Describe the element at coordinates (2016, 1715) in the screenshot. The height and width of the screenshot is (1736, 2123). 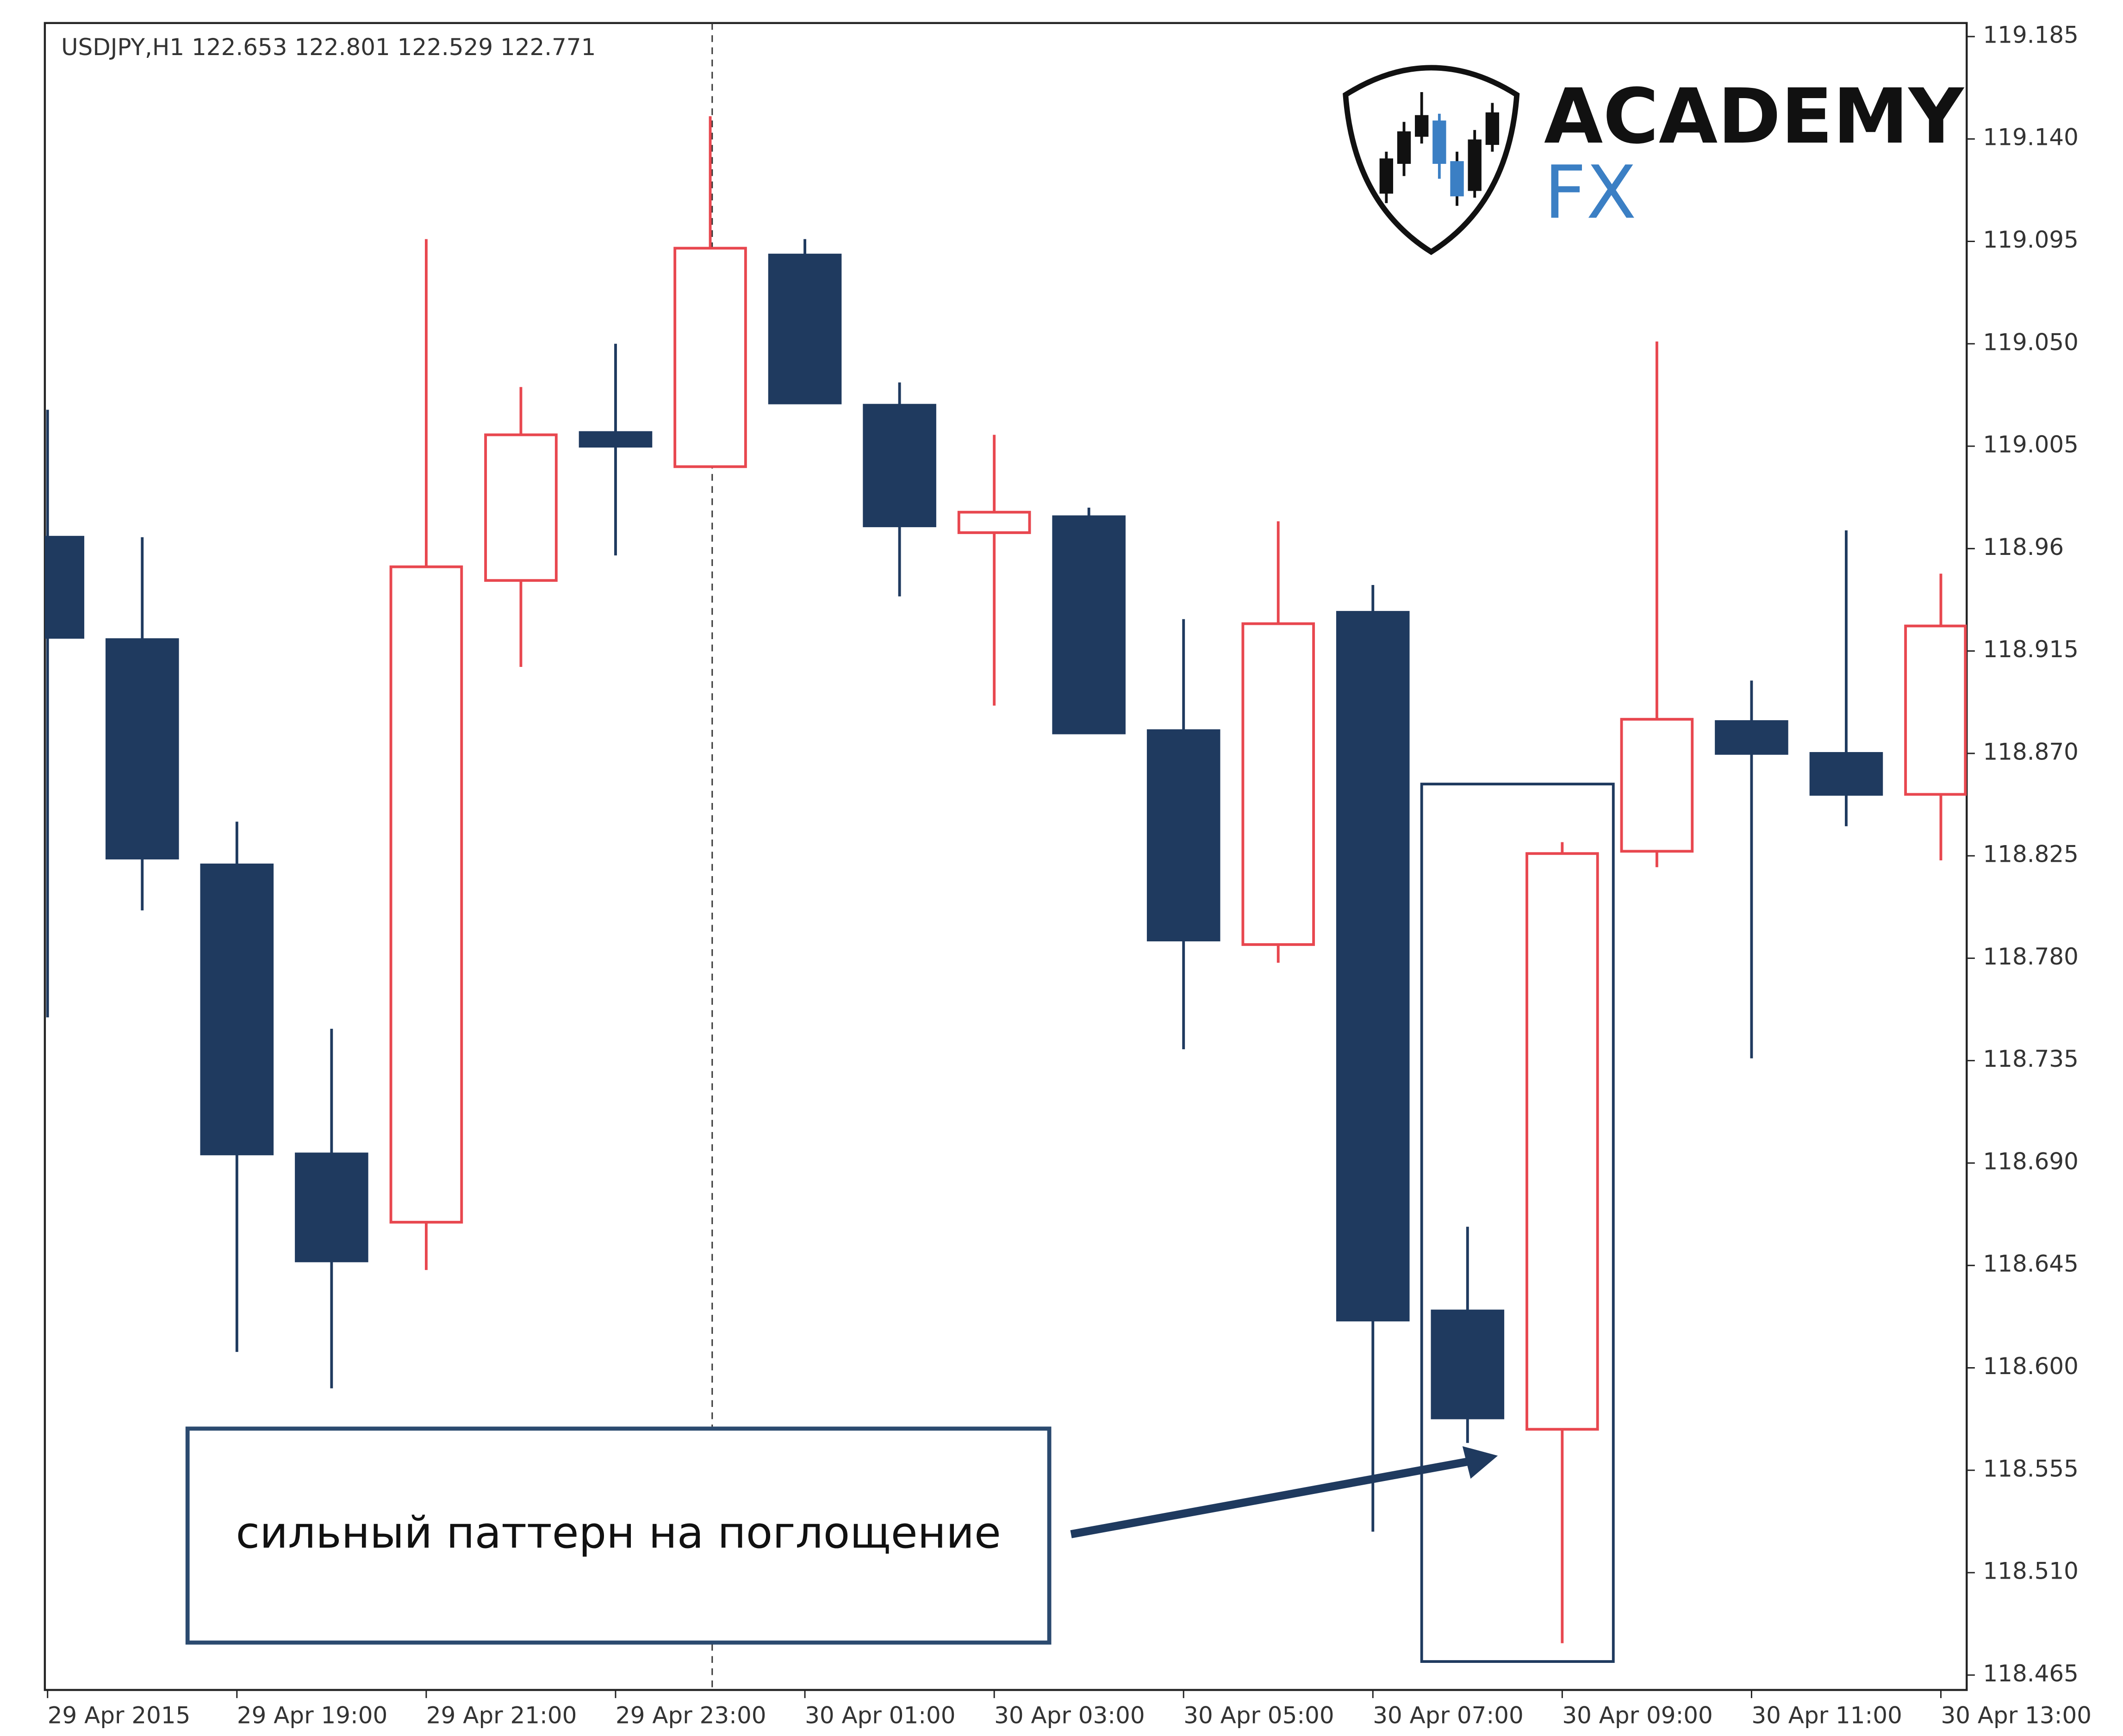
I see `x-tick-label: 30 Apr 13:00` at that location.